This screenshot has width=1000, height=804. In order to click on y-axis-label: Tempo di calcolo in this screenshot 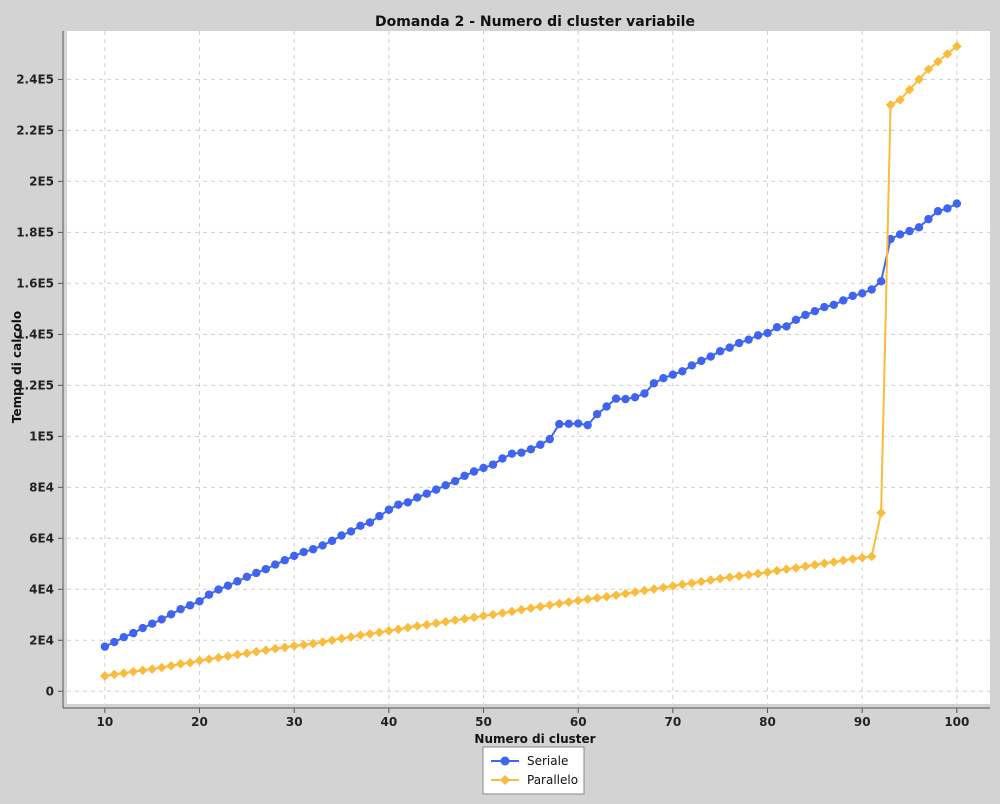, I will do `click(17, 367)`.